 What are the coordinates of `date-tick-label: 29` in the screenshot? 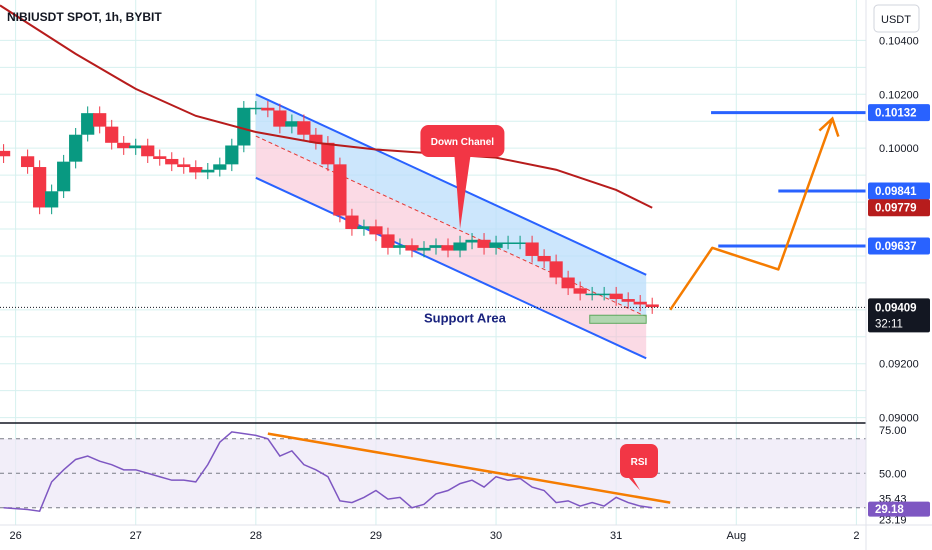 It's located at (376, 536).